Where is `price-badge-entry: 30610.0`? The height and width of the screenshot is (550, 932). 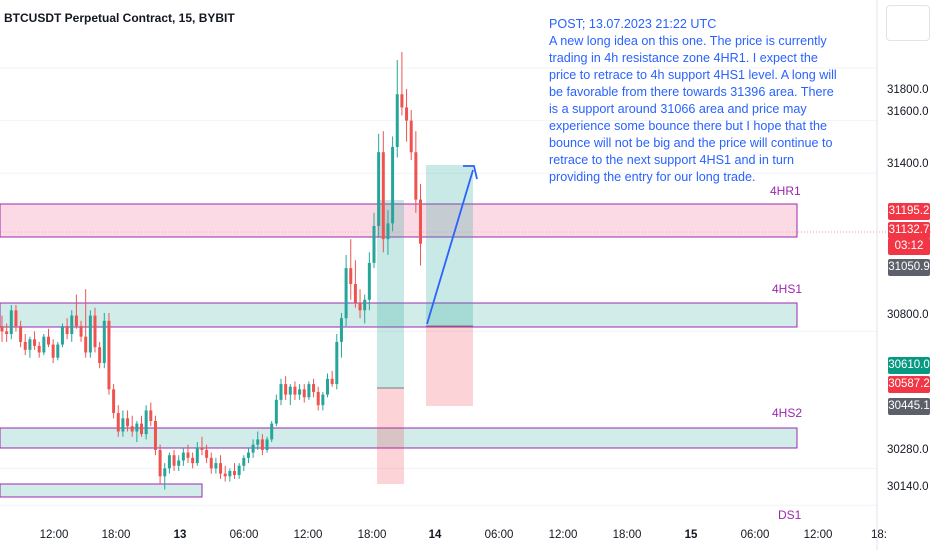 price-badge-entry: 30610.0 is located at coordinates (909, 365).